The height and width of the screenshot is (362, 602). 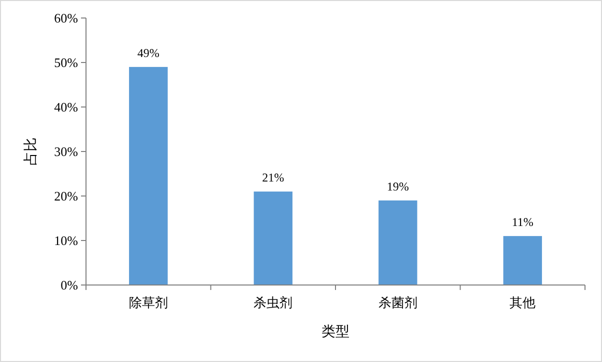 What do you see at coordinates (66, 18) in the screenshot?
I see `y-tick-label: 60%` at bounding box center [66, 18].